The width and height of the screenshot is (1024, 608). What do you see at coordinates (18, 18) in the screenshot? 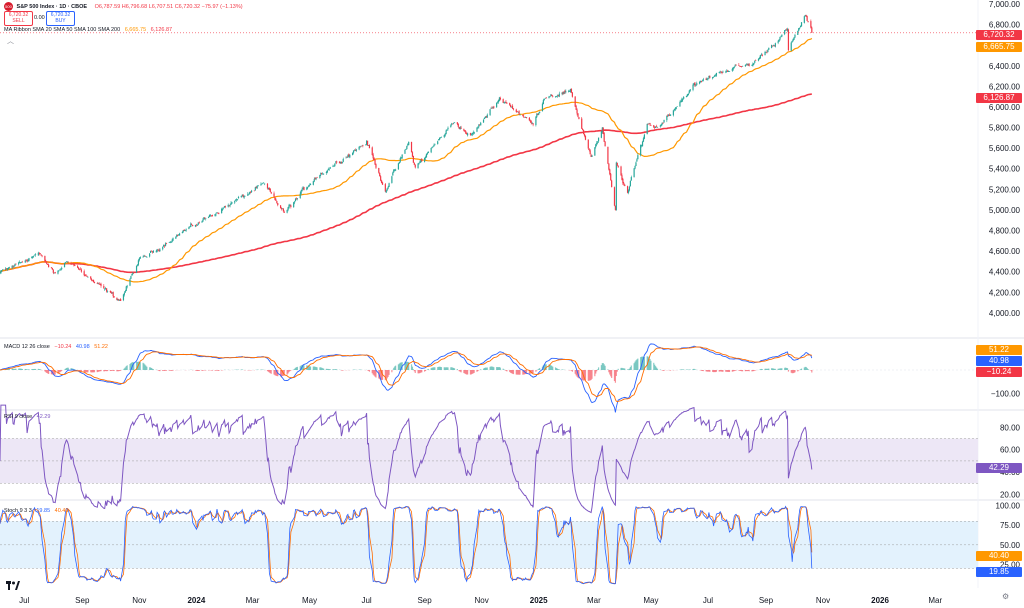
I see `sell-button: 6,720.32 SELL` at bounding box center [18, 18].